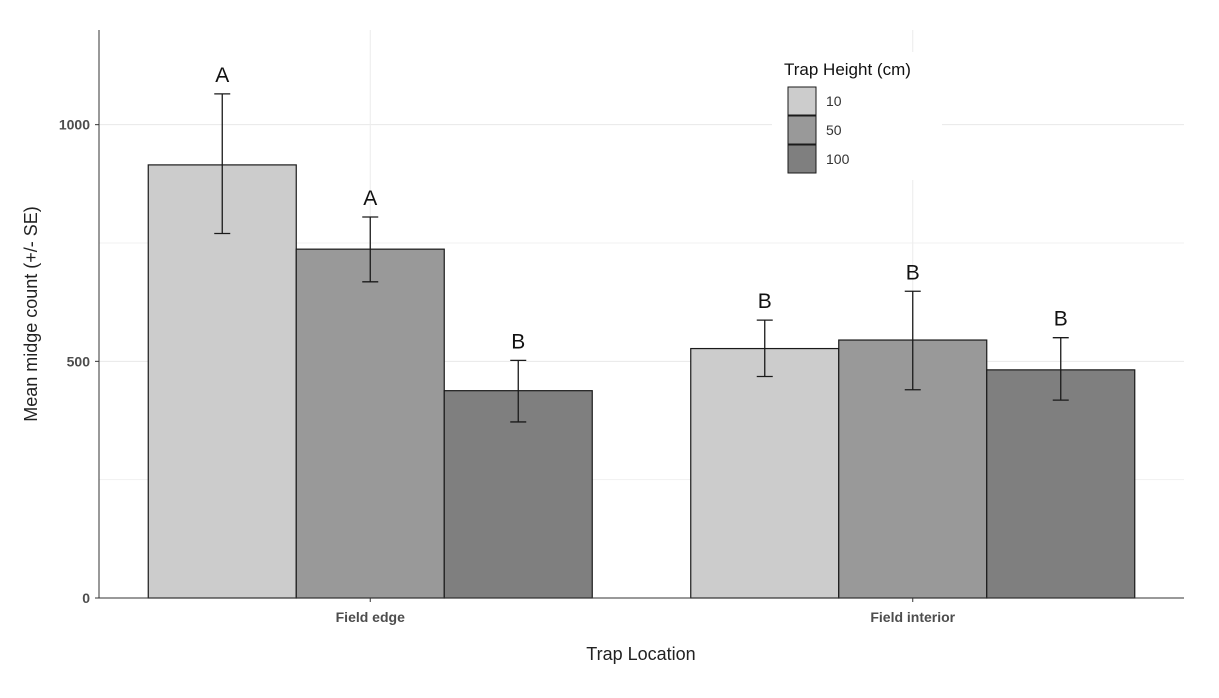 This screenshot has height=698, width=1219. What do you see at coordinates (74, 125) in the screenshot?
I see `y-tick-label: 1000` at bounding box center [74, 125].